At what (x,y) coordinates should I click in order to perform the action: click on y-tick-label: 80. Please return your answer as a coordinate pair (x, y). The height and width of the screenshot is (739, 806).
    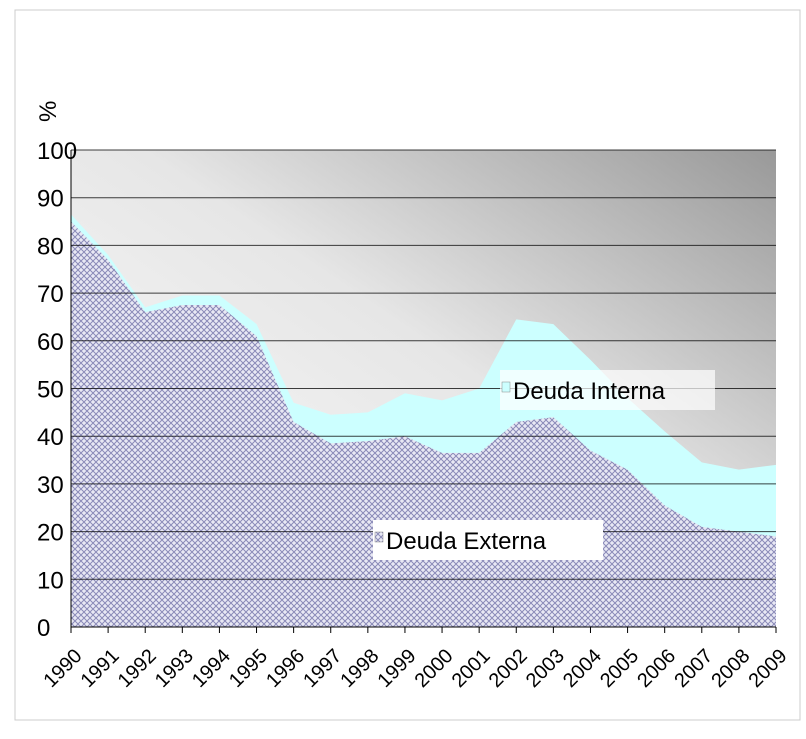
    Looking at the image, I should click on (50, 246).